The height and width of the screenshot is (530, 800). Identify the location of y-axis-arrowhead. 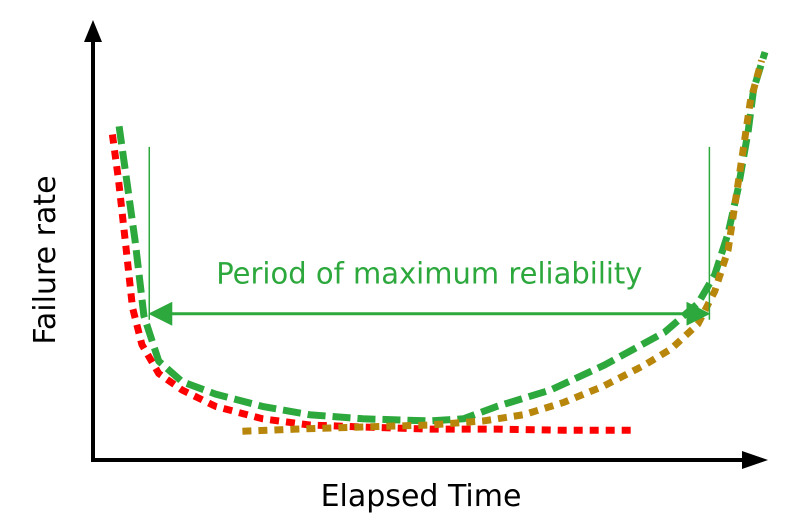
(93, 31).